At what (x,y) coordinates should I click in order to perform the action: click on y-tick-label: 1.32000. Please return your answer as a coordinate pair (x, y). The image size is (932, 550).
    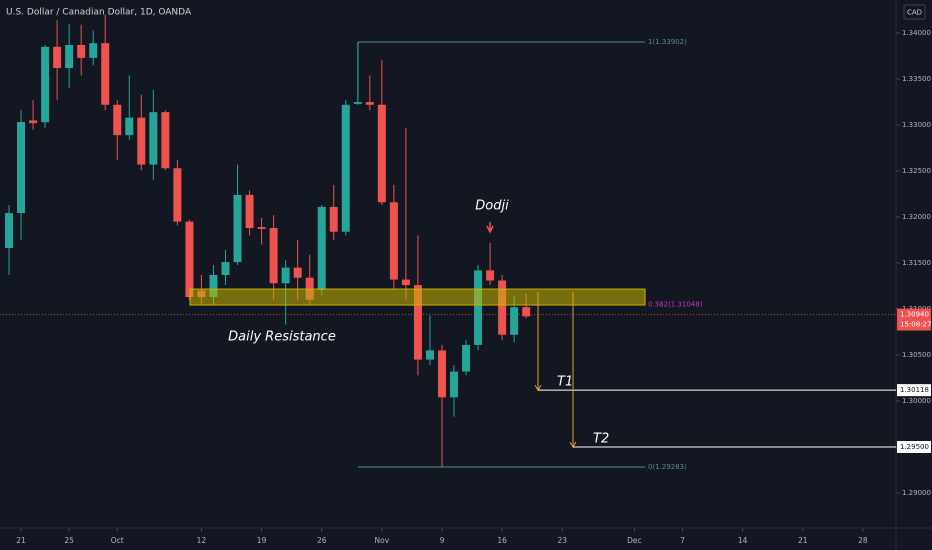
    Looking at the image, I should click on (916, 217).